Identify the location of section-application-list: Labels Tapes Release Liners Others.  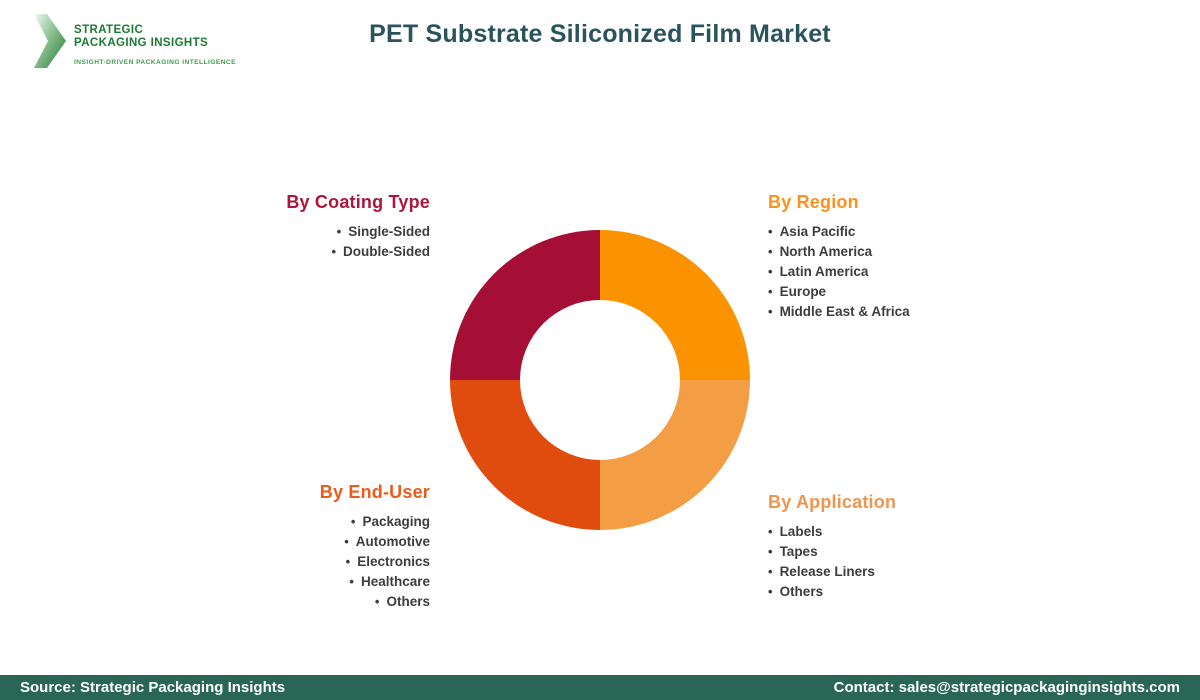
(898, 562).